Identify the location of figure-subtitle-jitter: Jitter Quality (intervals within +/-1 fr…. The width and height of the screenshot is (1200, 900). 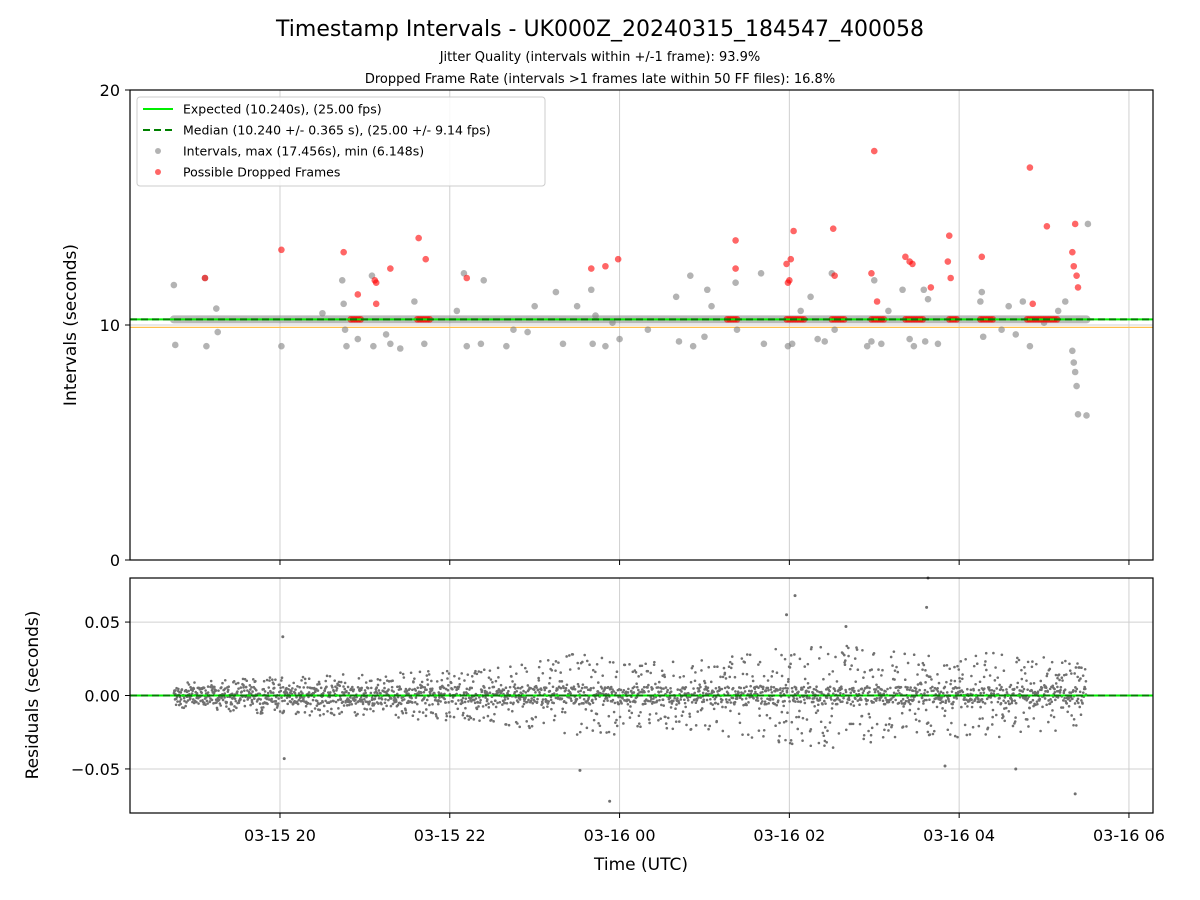
(600, 57).